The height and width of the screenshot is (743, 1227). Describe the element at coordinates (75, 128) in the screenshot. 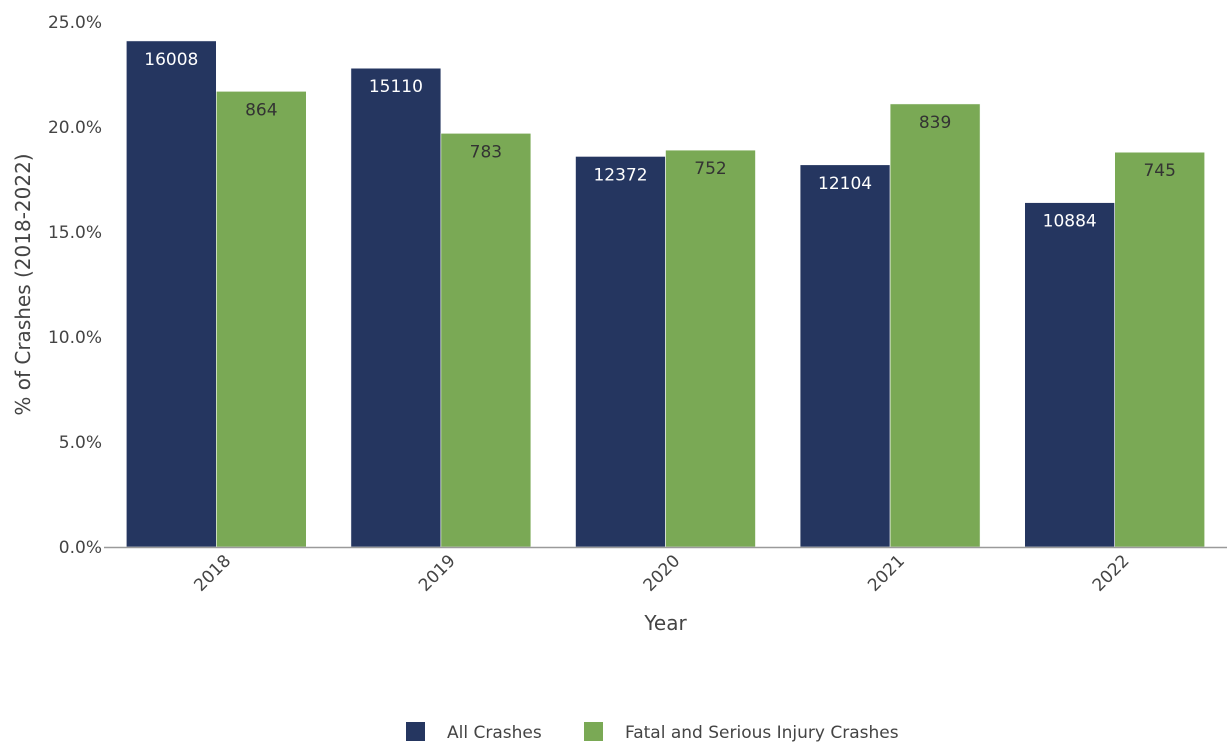

I see `y-tick-label-4: 20.0%` at that location.